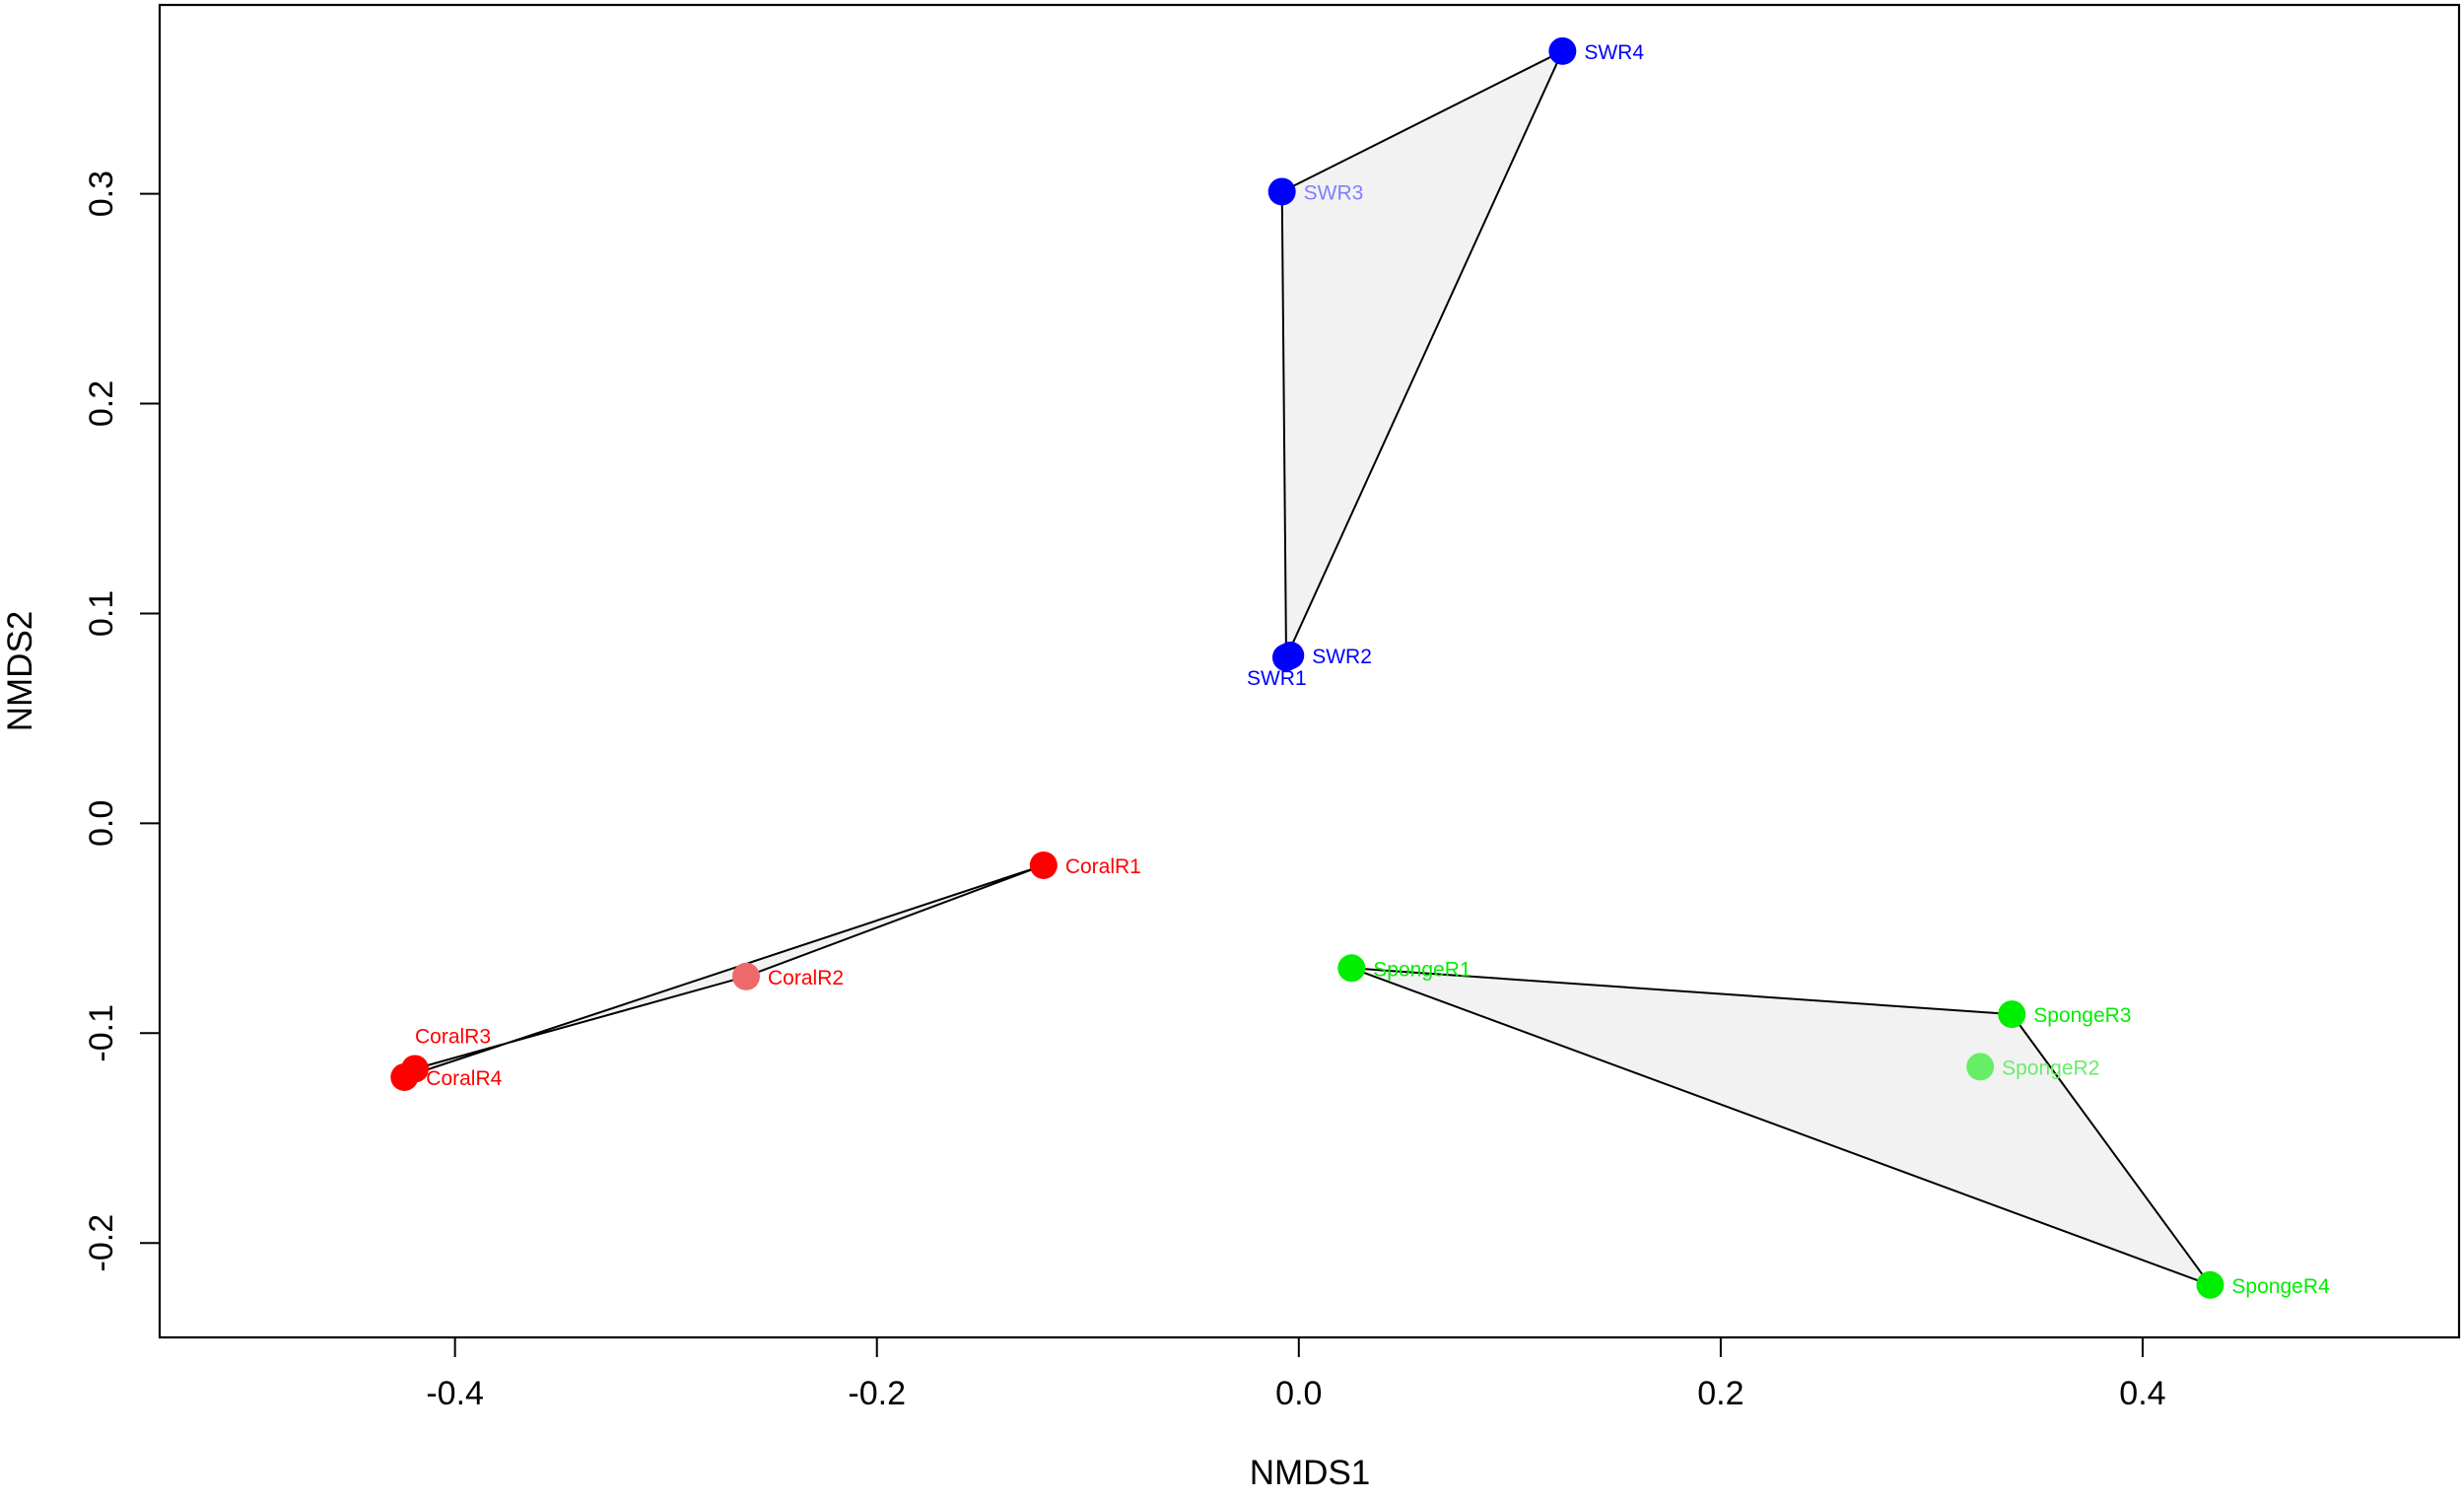  Describe the element at coordinates (1281, 191) in the screenshot. I see `point-swr3` at that location.